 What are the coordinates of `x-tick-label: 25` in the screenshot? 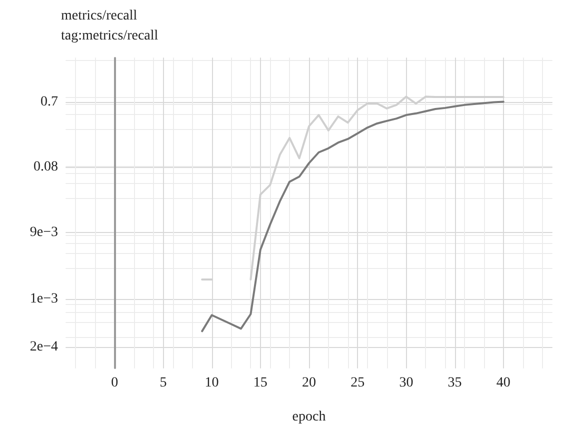 It's located at (357, 383).